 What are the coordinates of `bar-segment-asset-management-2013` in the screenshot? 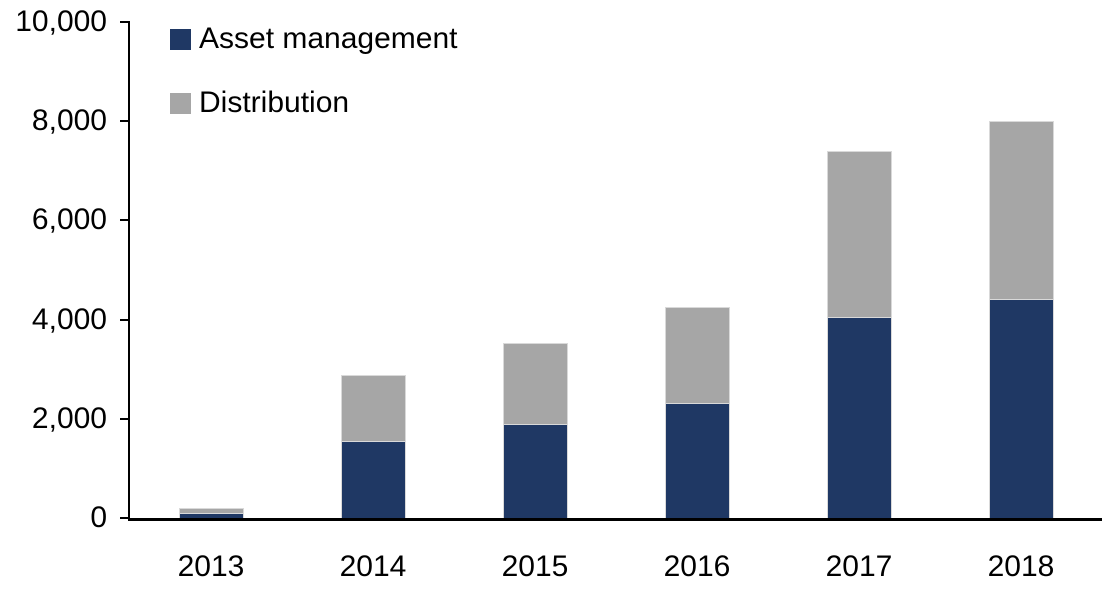 It's located at (211, 515).